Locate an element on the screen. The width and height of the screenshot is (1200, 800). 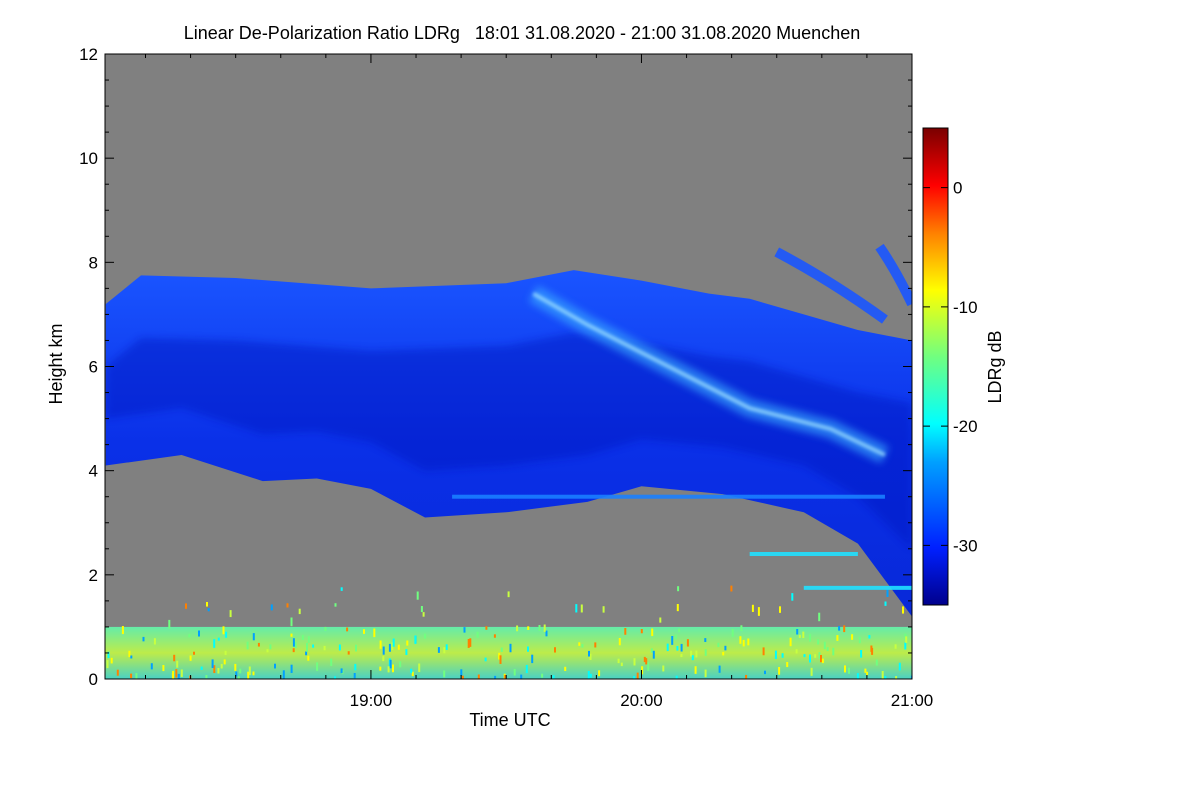
y-axis-label: Height km is located at coordinates (56, 363).